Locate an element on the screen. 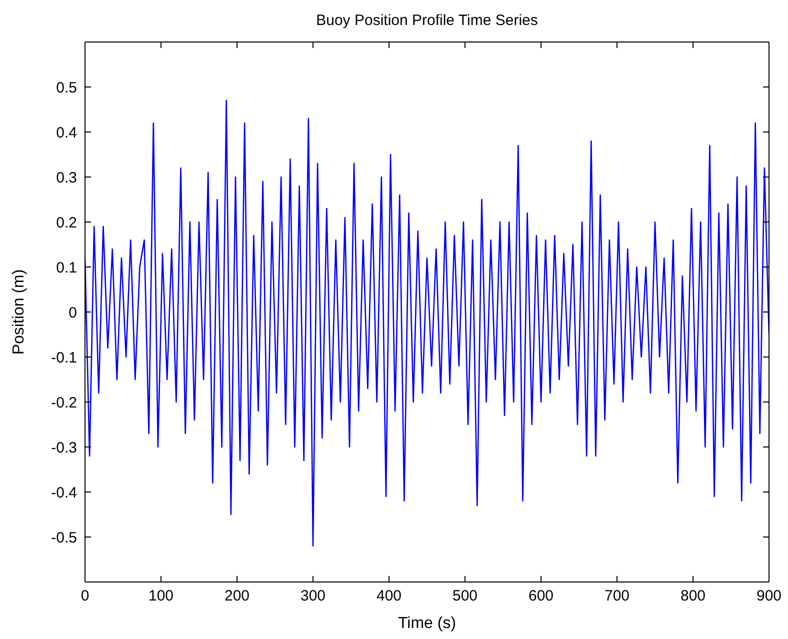 This screenshot has width=788, height=639. x-tick-label: 500 is located at coordinates (465, 596).